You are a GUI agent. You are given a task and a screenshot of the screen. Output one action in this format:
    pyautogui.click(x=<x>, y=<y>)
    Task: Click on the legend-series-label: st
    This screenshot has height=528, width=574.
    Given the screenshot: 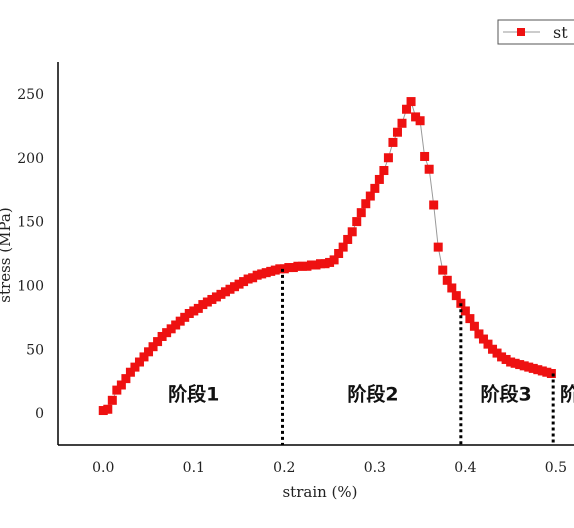 What is the action you would take?
    pyautogui.click(x=560, y=32)
    